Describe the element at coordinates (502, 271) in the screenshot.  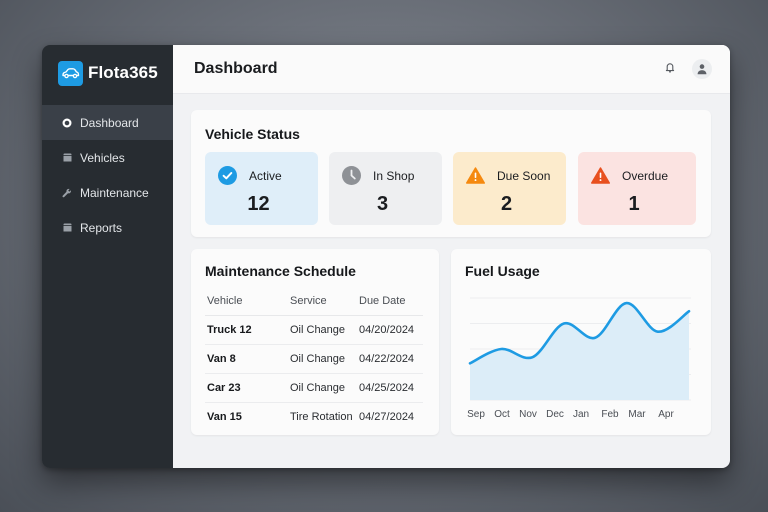
I see `card-title: Fuel Usage` at that location.